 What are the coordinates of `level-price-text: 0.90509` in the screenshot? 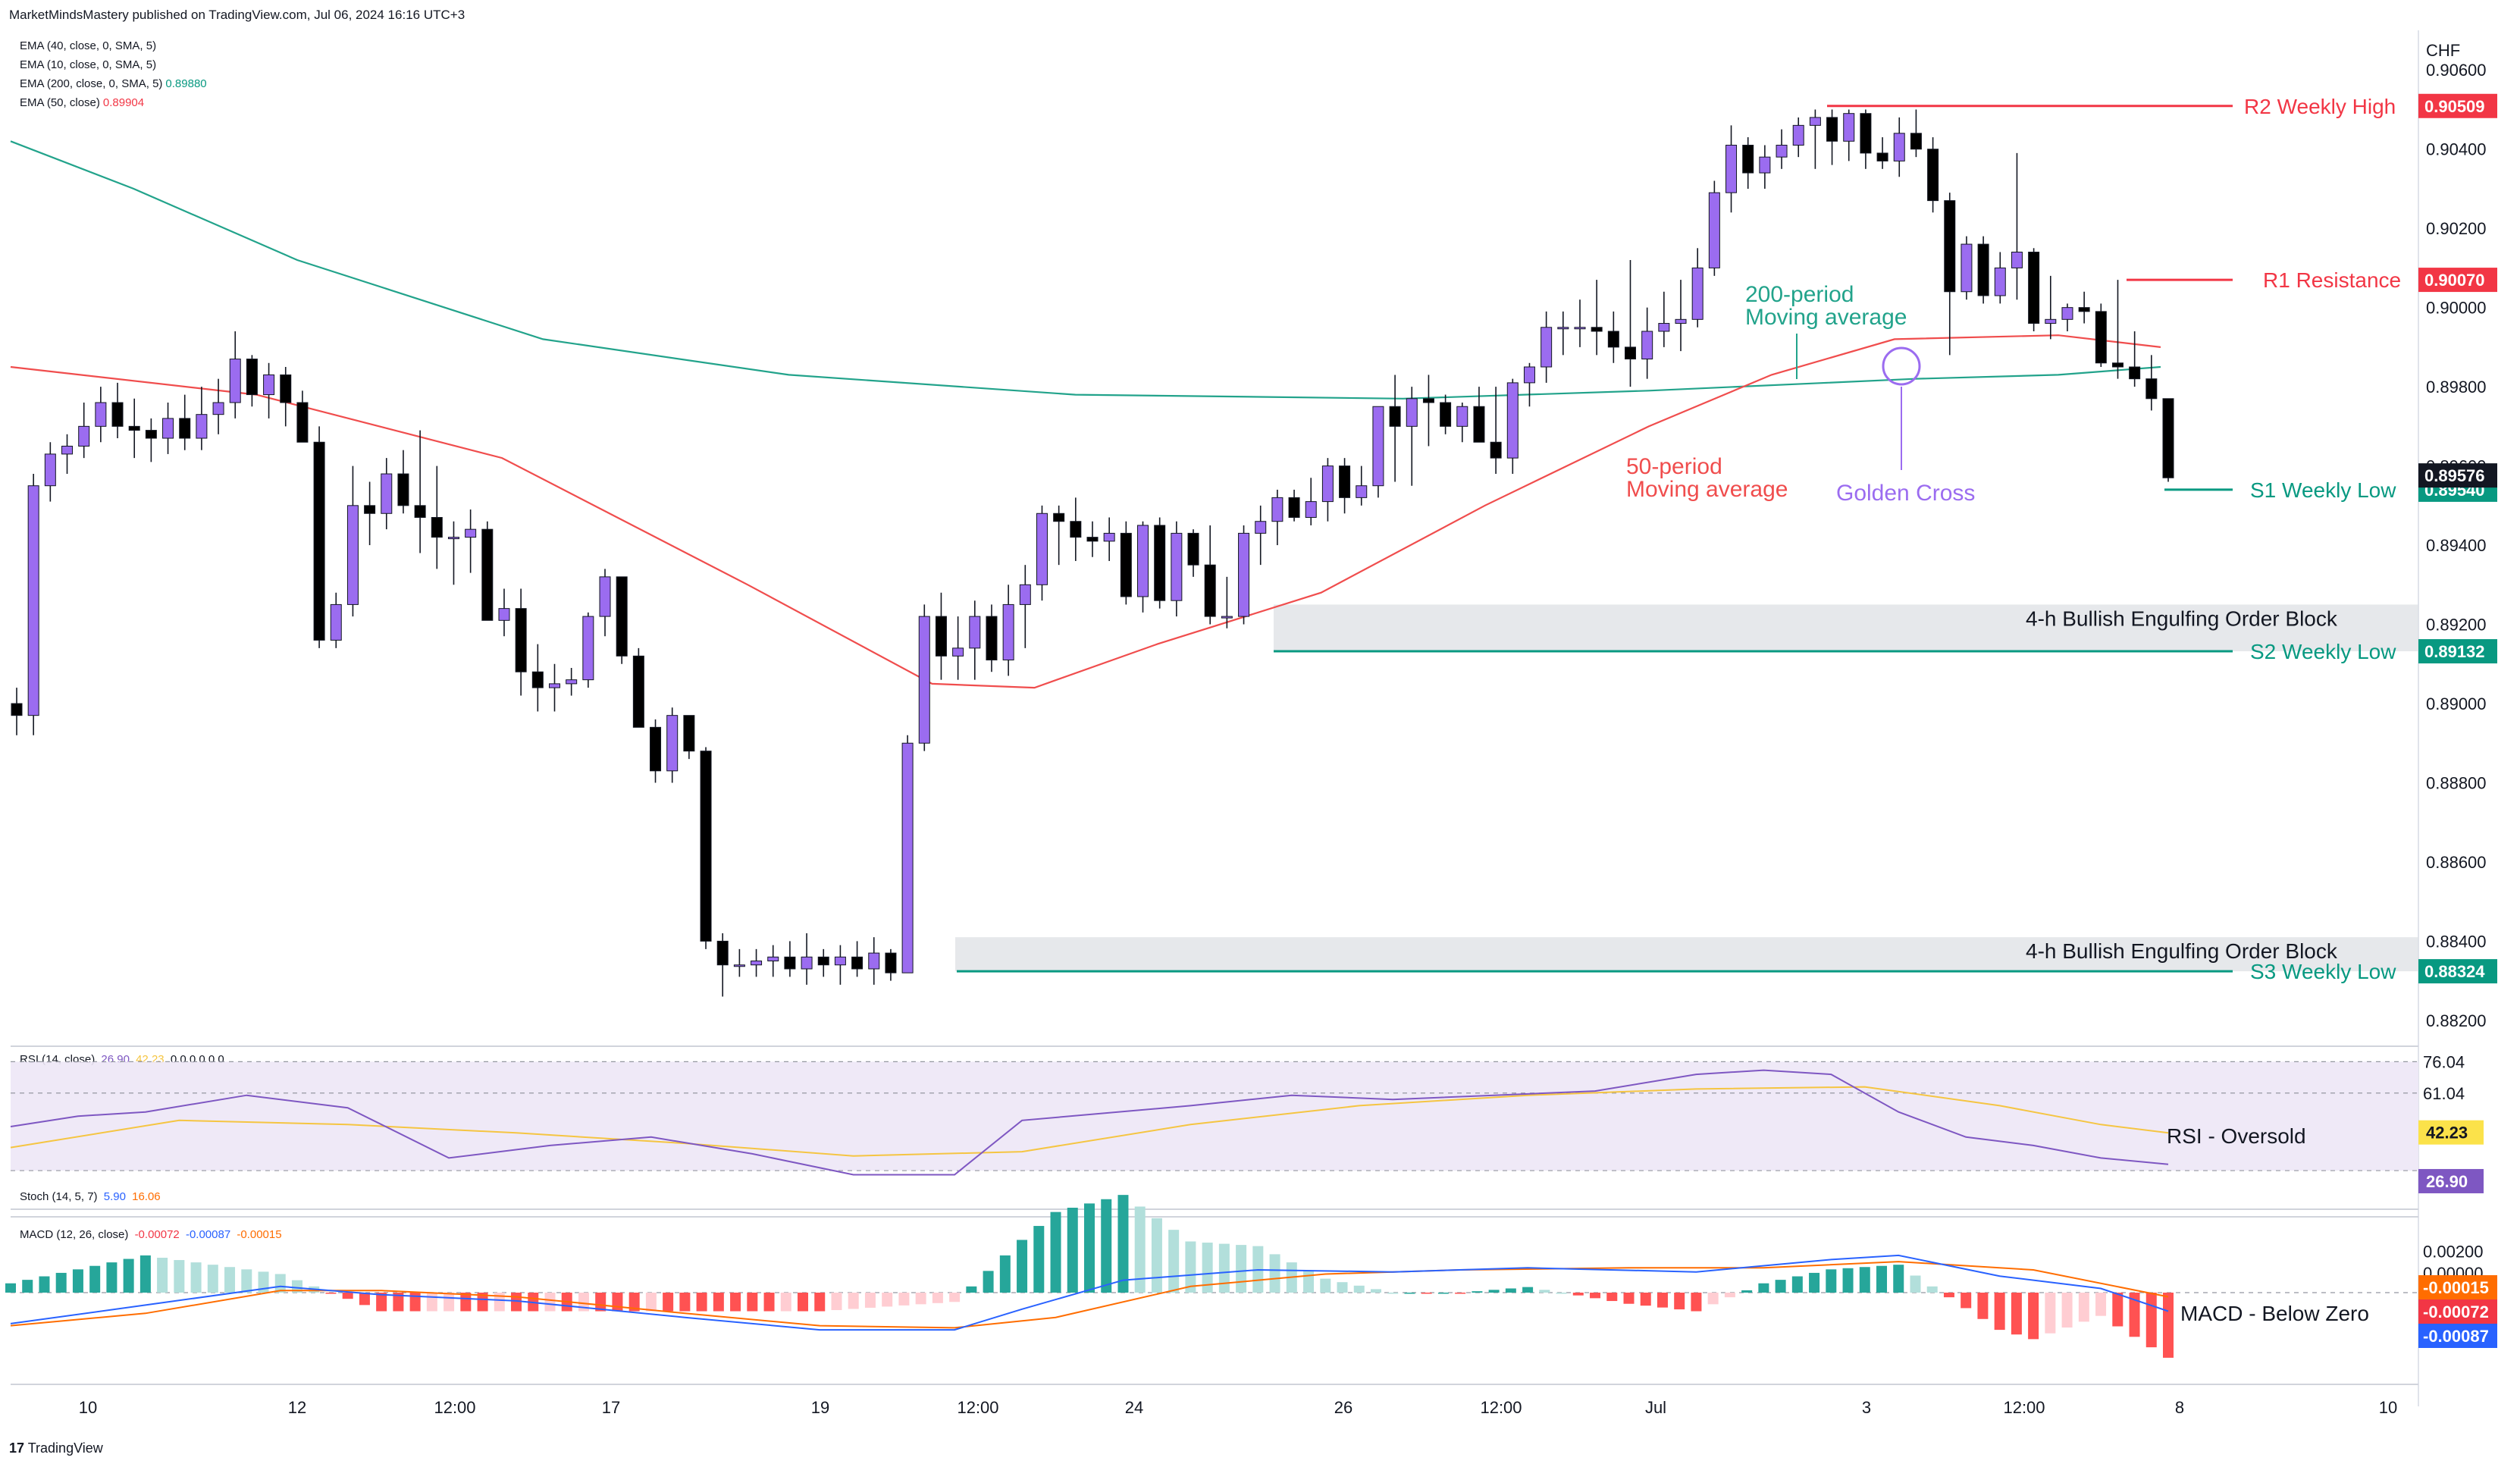 It's located at (2454, 106).